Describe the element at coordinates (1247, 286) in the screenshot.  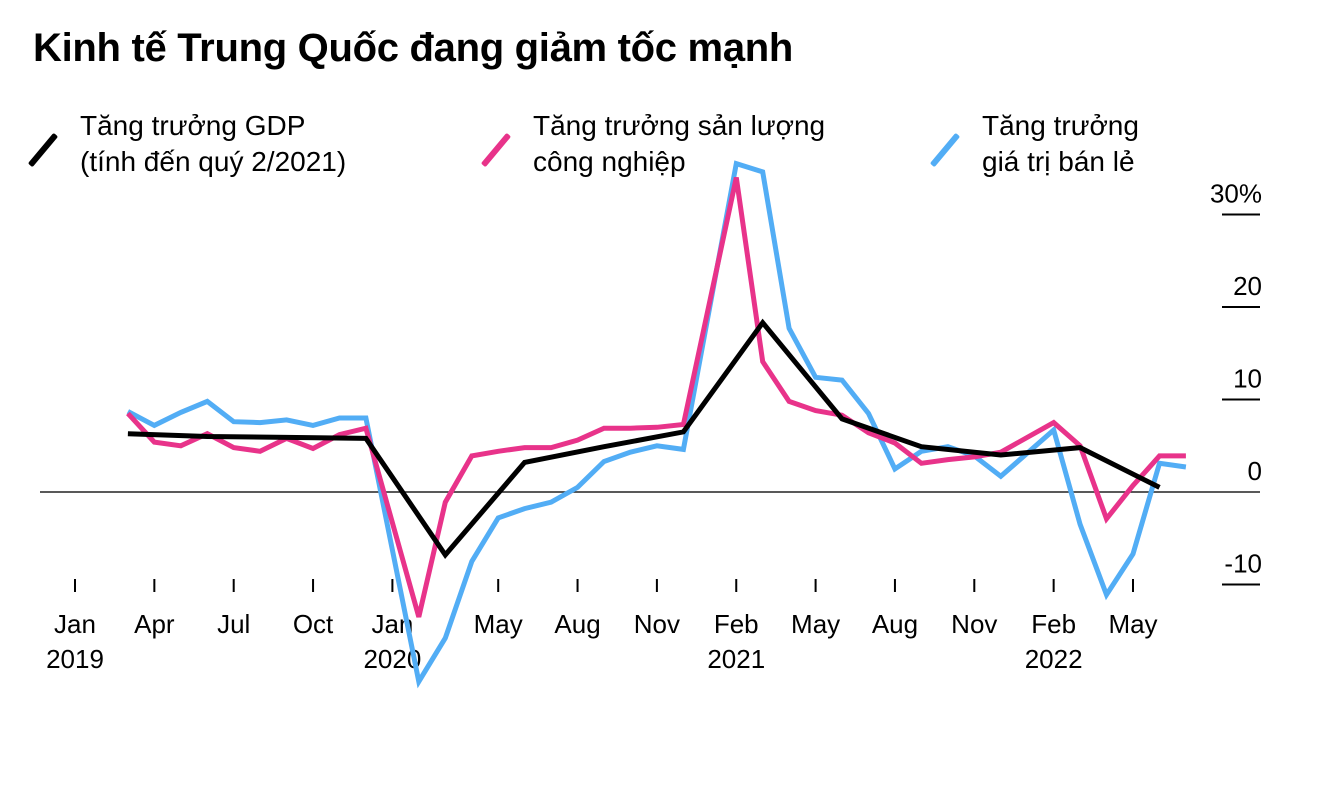
I see `y-tick-label: 20` at that location.